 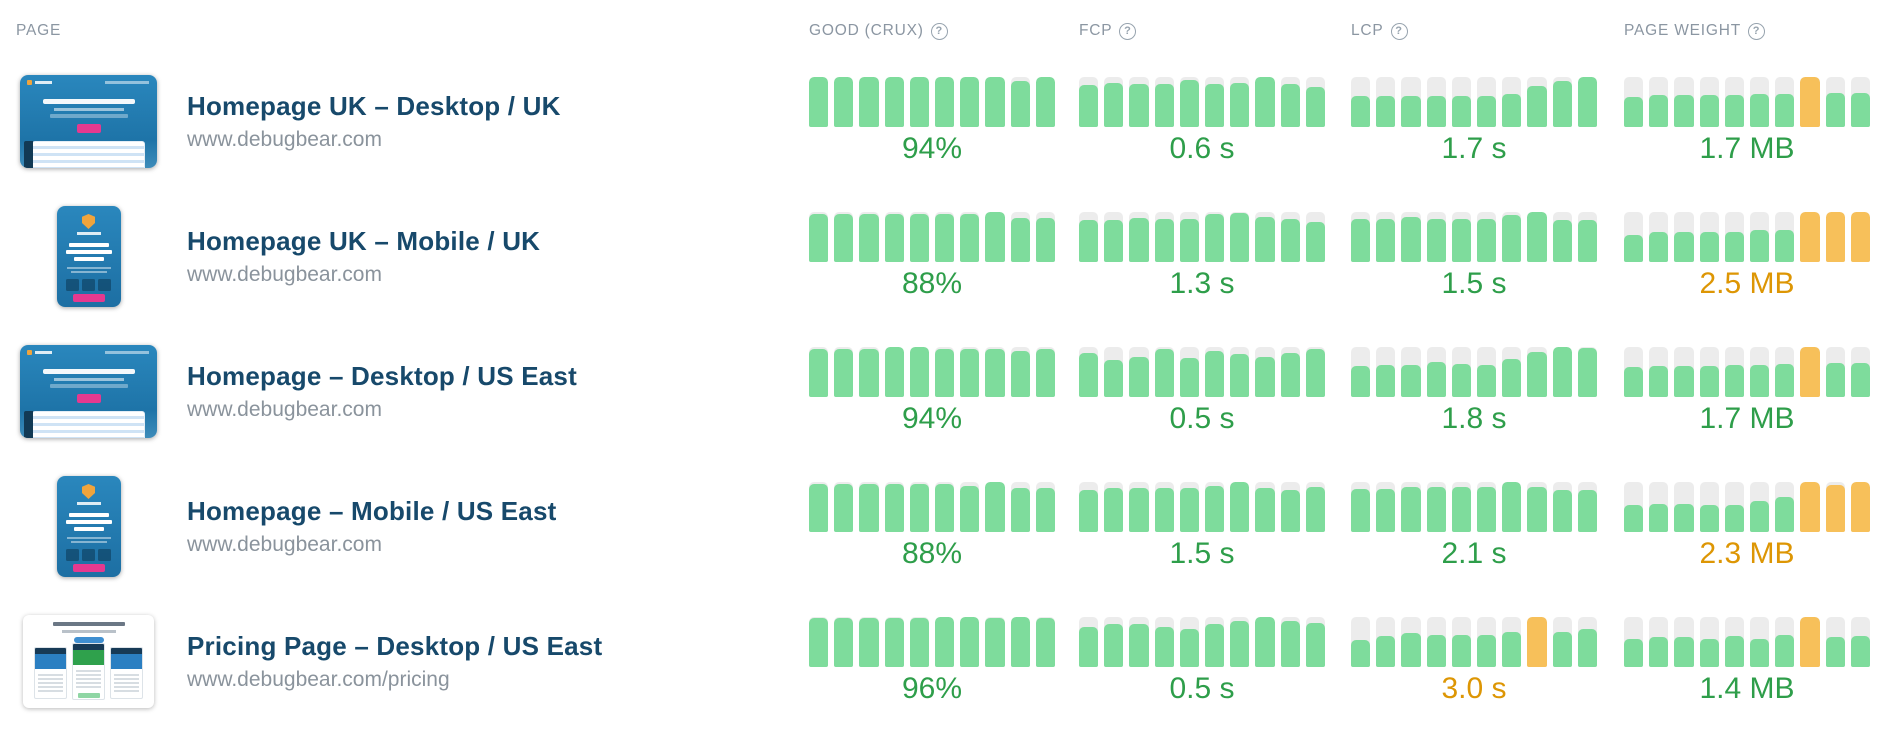 I want to click on metric-fcp: 0.5 s, so click(x=1215, y=661).